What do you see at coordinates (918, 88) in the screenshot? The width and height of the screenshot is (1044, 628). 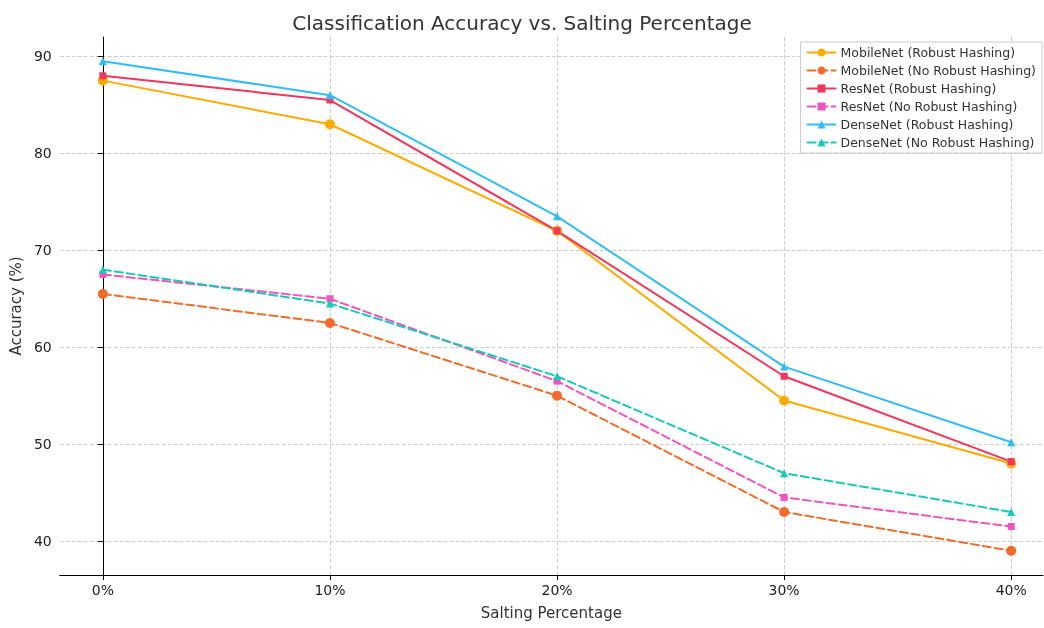 I see `legend-label: ResNet (Robust Hashing)` at bounding box center [918, 88].